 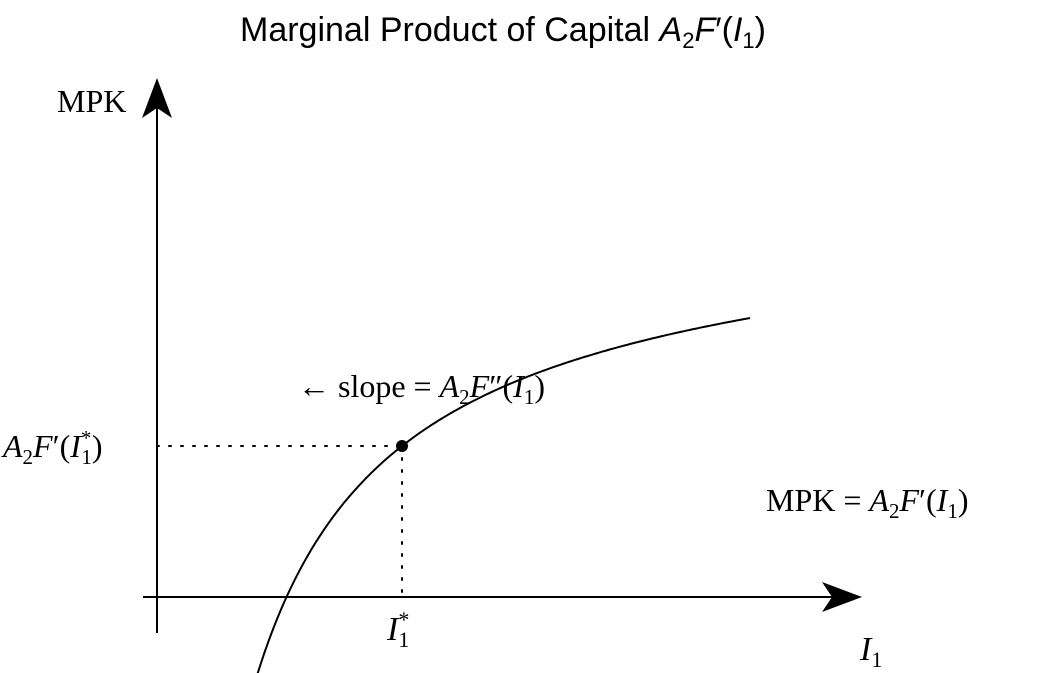 What do you see at coordinates (91, 101) in the screenshot?
I see `y-axis-label: MPK` at bounding box center [91, 101].